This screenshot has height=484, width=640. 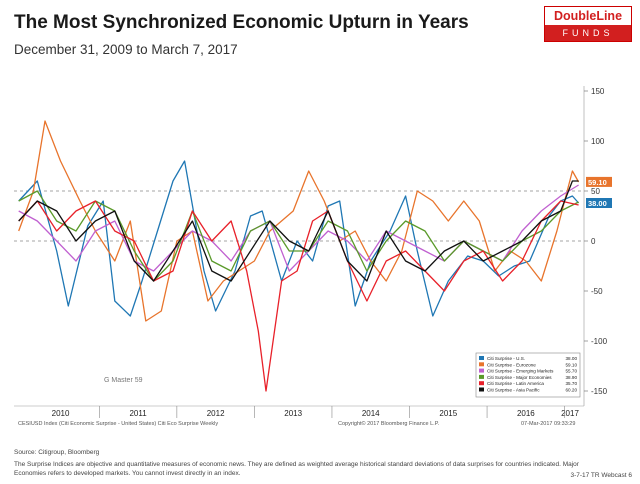 What do you see at coordinates (448, 413) in the screenshot?
I see `x-tick-label: 2015` at bounding box center [448, 413].